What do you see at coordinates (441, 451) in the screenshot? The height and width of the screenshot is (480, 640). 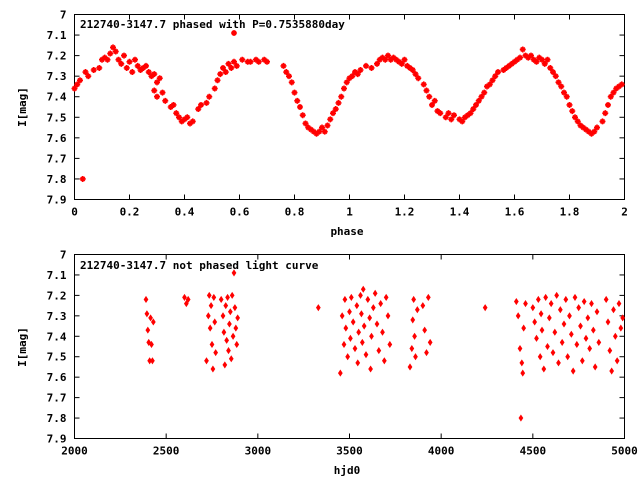 I see `unphased-xtick-label: 4000` at bounding box center [441, 451].